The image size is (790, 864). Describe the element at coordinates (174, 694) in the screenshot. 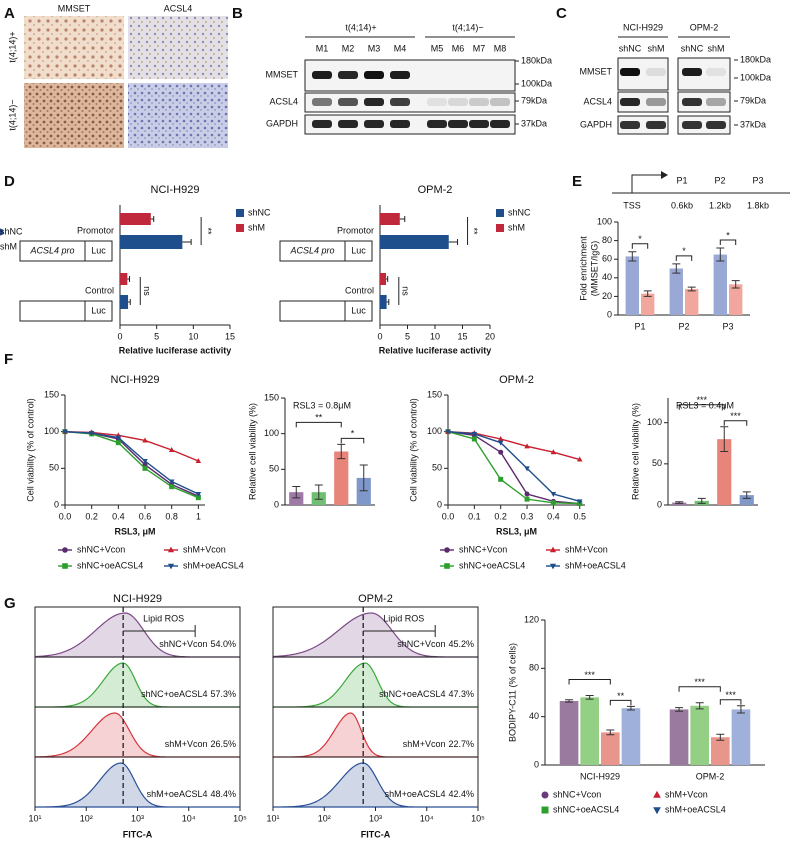

I see `sample-name: shNC+oeACSL4` at that location.